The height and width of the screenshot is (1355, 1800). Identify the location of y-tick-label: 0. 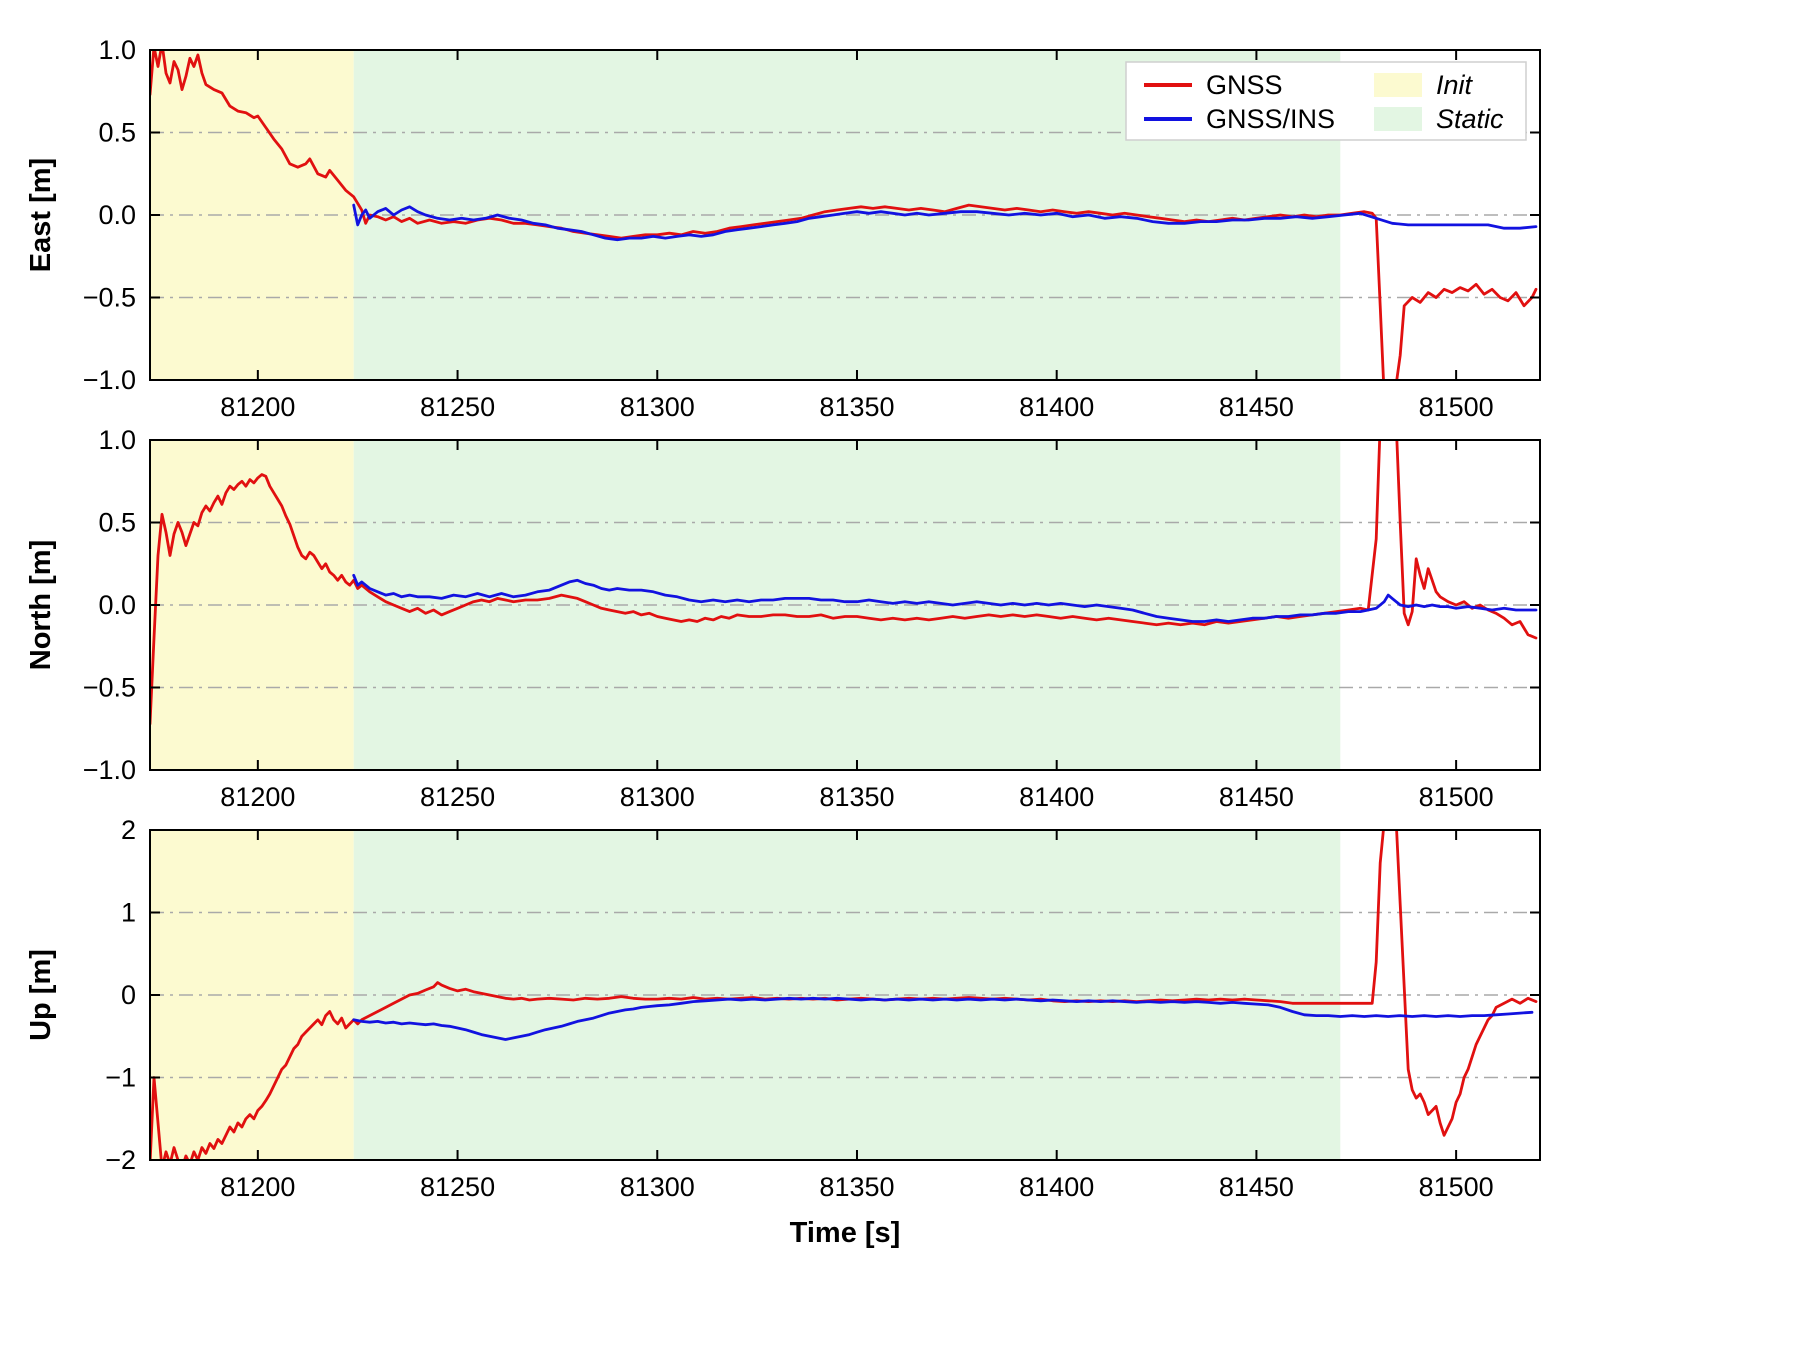
(128, 995).